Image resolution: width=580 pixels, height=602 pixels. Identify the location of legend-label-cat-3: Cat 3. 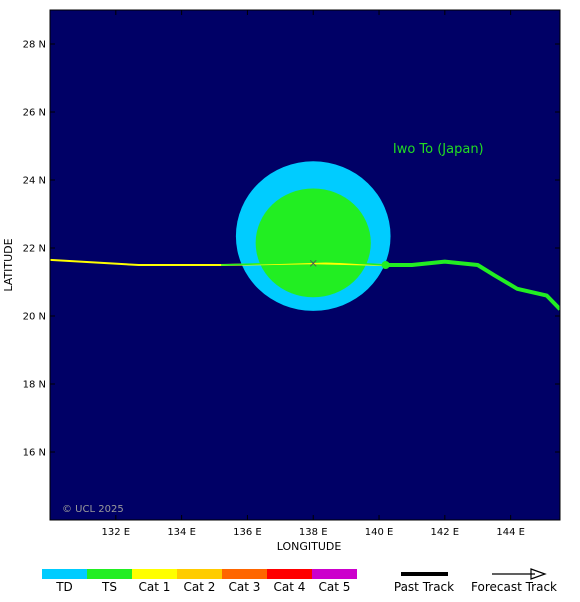
(245, 587).